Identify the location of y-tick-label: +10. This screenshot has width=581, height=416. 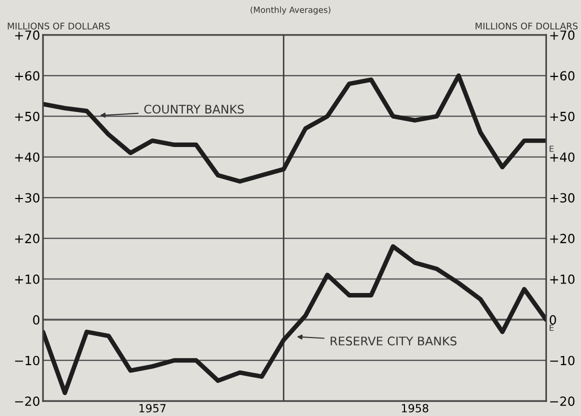
(27, 279).